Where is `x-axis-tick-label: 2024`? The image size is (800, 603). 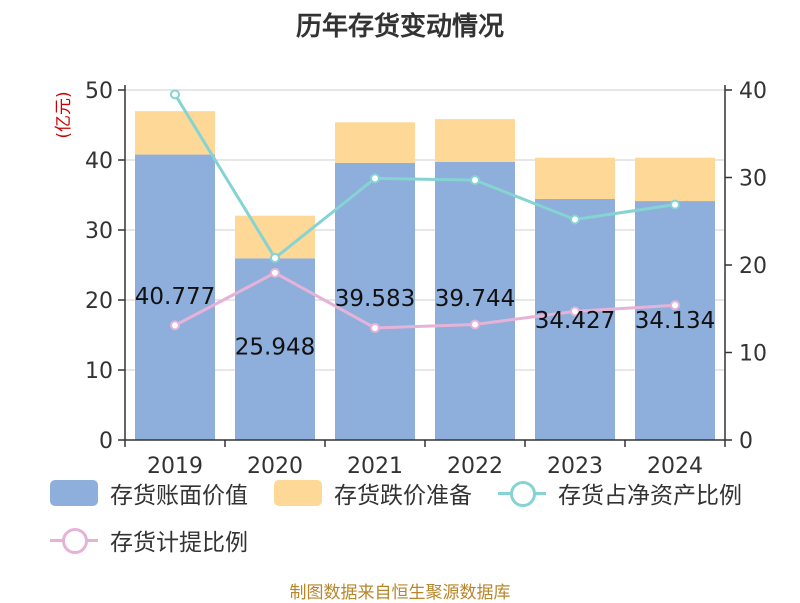 x-axis-tick-label: 2024 is located at coordinates (675, 466).